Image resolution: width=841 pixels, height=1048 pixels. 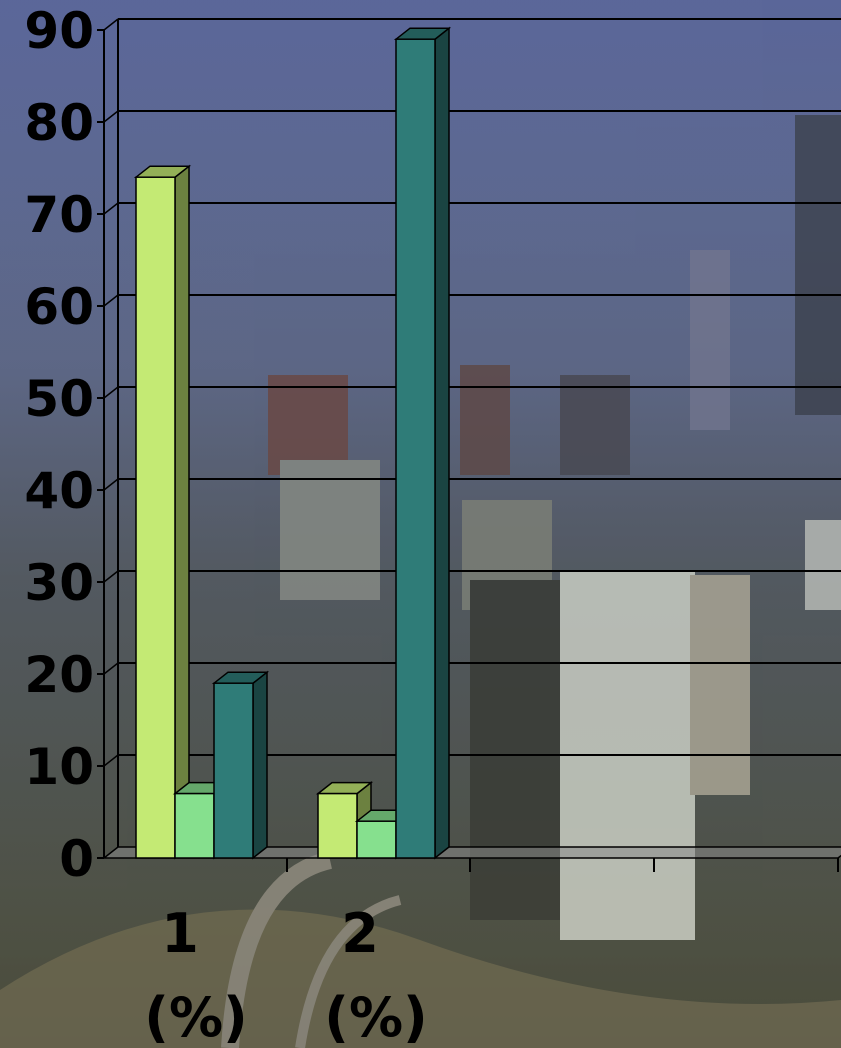 I want to click on y-tick-label: 10, so click(x=59, y=767).